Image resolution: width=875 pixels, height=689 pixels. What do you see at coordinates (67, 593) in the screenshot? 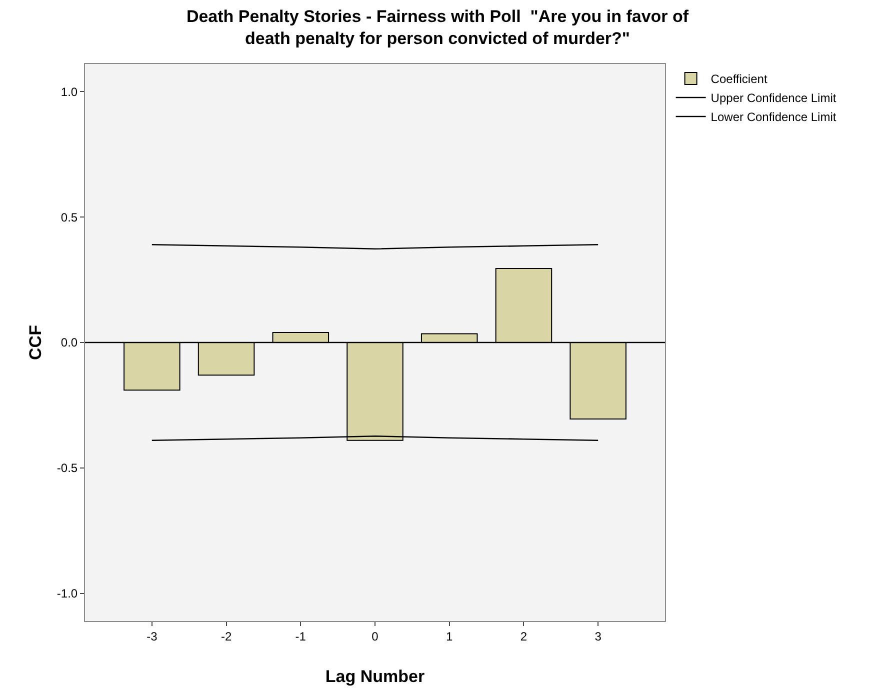
I see `y-tick-label: -1.0` at bounding box center [67, 593].